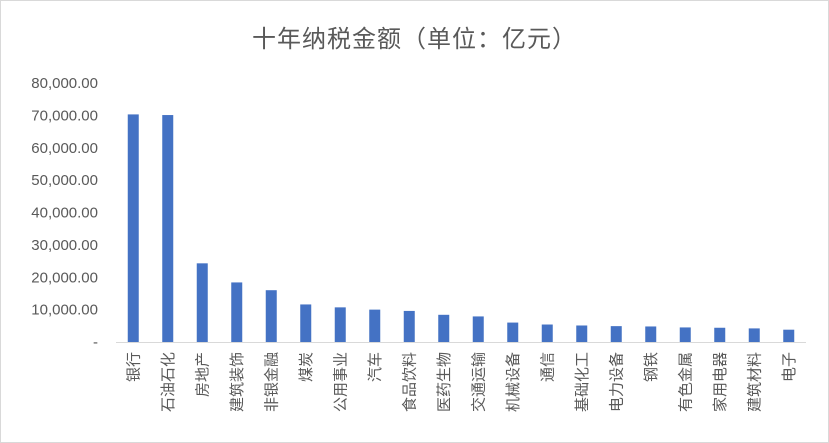  What do you see at coordinates (720, 382) in the screenshot?
I see `x-tick-label: 家用电器` at bounding box center [720, 382].